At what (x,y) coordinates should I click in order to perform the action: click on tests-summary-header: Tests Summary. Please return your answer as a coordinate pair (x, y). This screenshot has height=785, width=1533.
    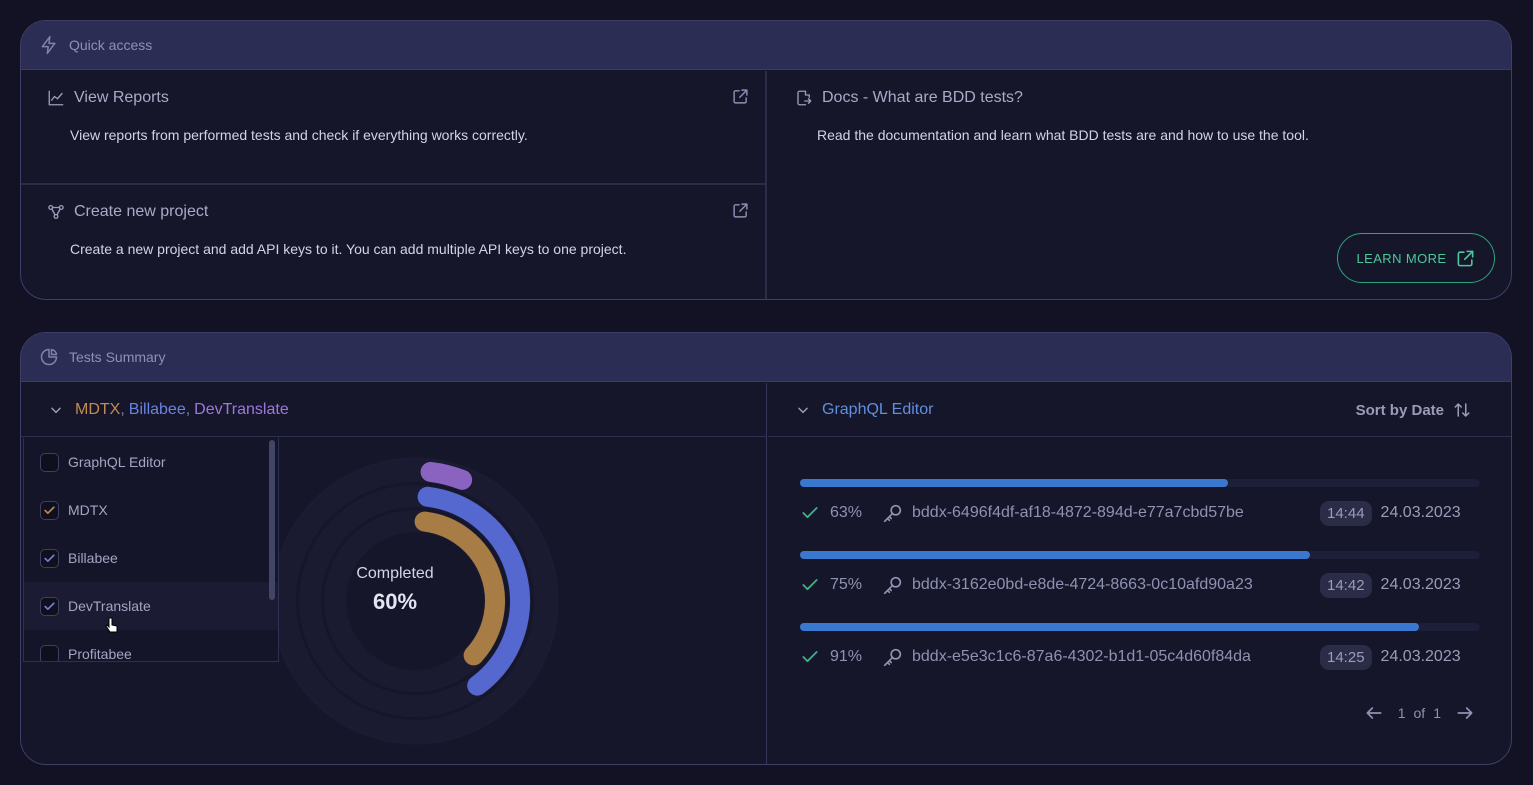
    Looking at the image, I should click on (766, 357).